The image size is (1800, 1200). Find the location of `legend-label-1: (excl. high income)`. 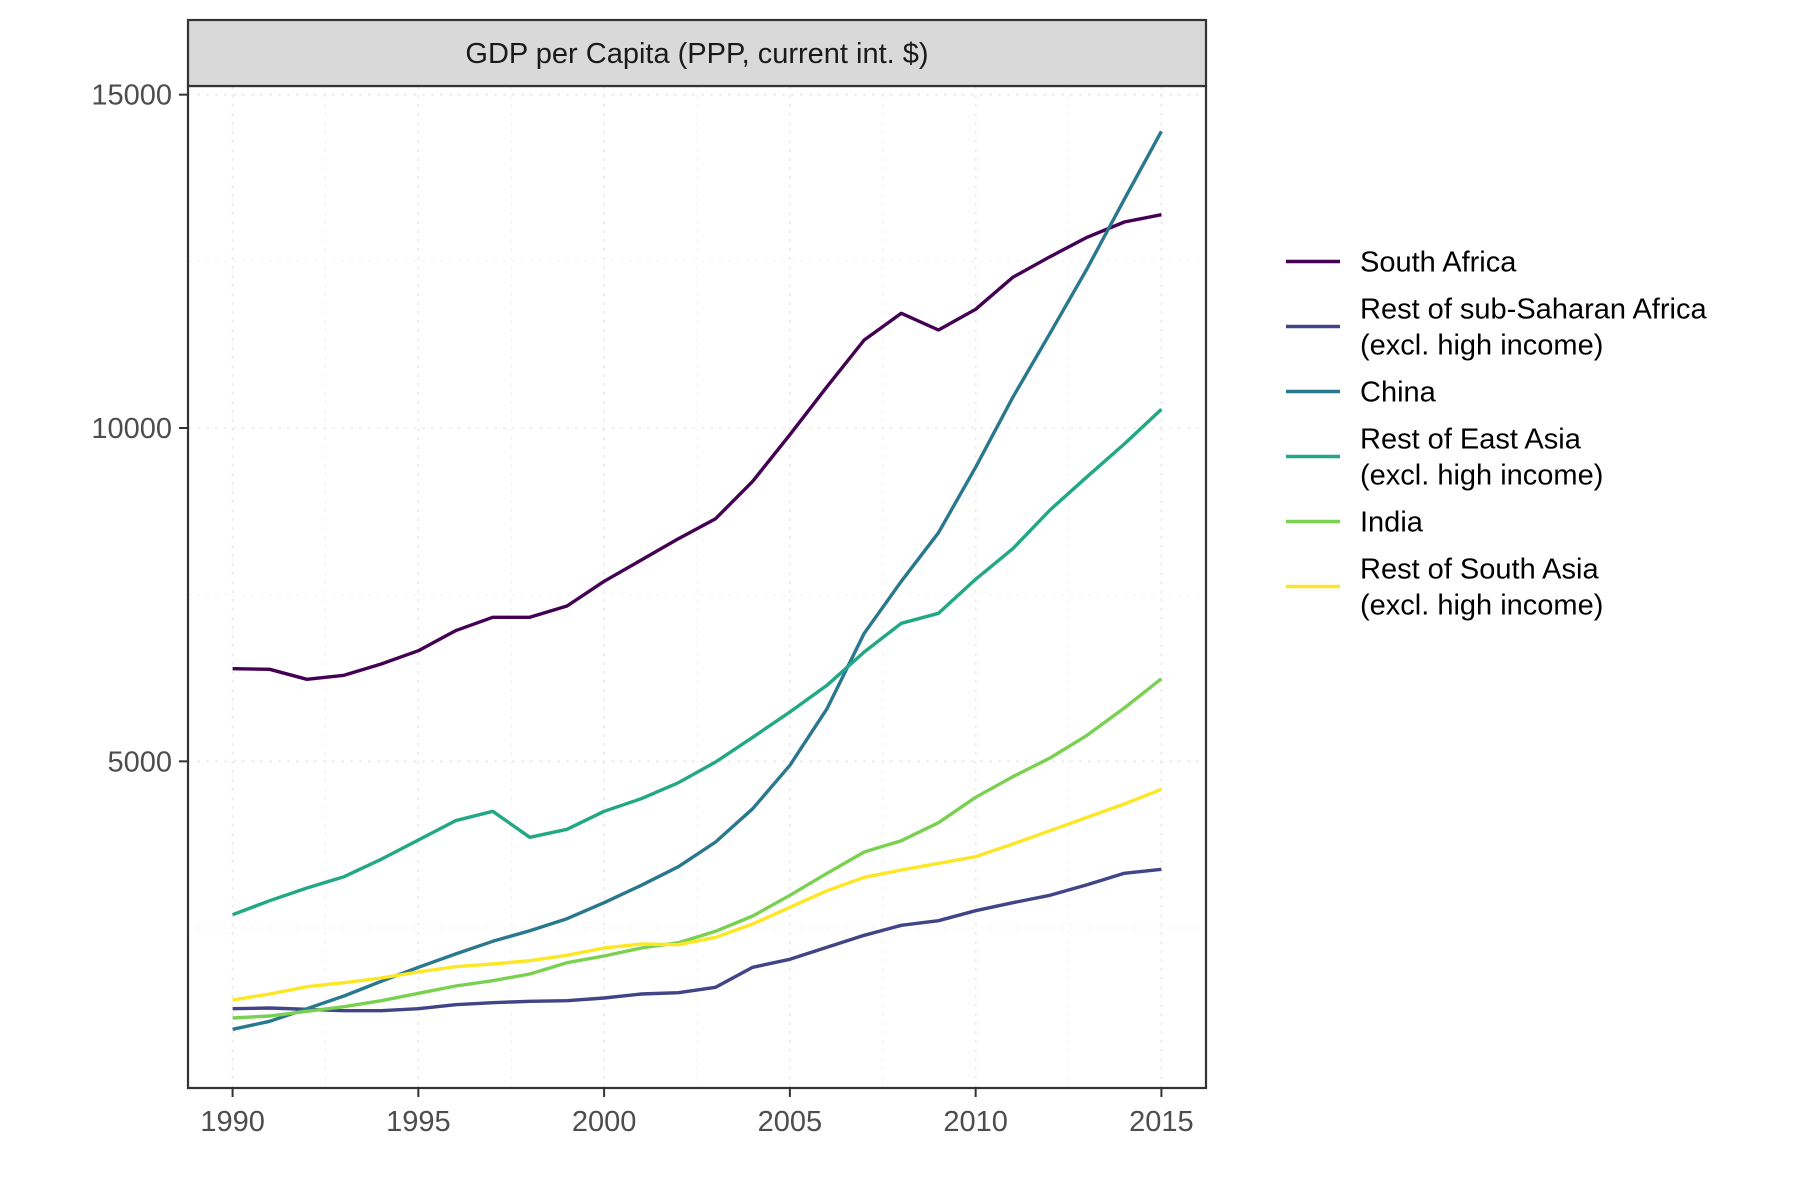

legend-label-1: (excl. high income) is located at coordinates (1481, 346).